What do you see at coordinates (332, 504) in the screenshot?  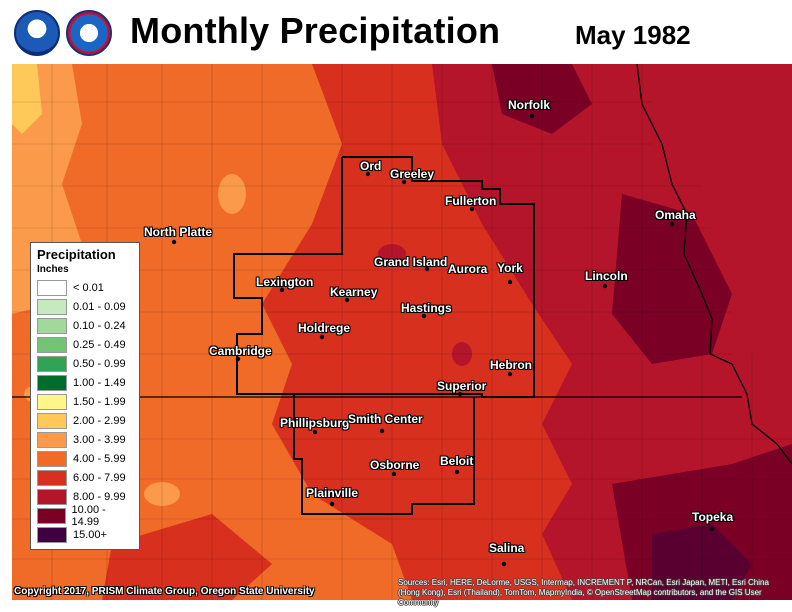 I see `city-dot-plainville` at bounding box center [332, 504].